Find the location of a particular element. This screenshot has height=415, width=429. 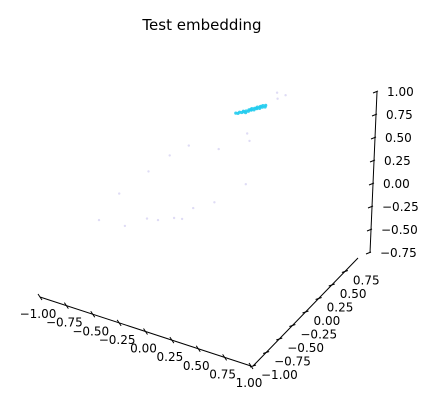

z-tick-label: 1.00 is located at coordinates (400, 92).